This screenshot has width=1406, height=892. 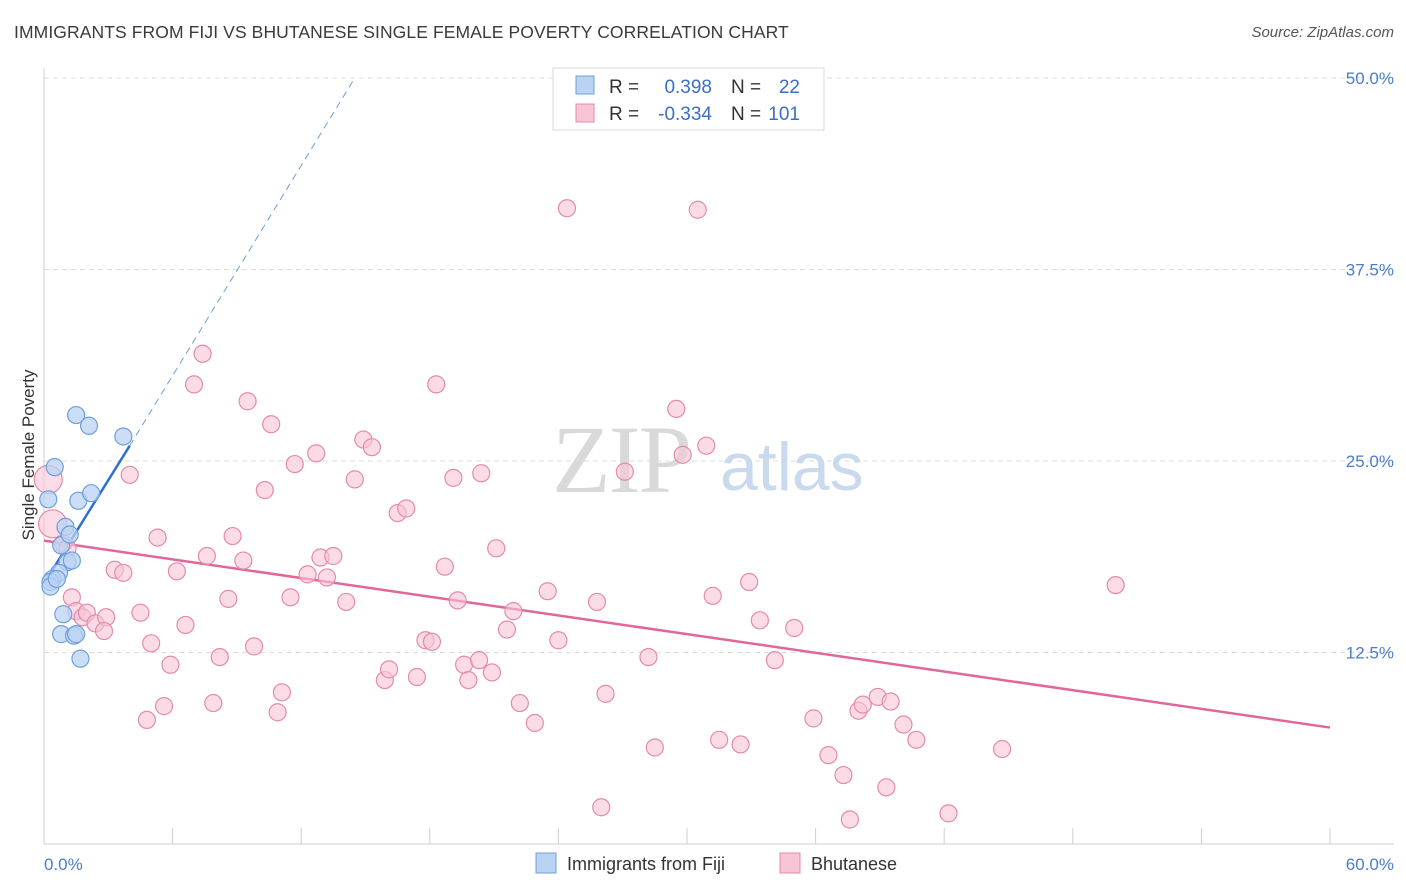 I want to click on legend-bhutanese-r-label: R =, so click(x=624, y=114).